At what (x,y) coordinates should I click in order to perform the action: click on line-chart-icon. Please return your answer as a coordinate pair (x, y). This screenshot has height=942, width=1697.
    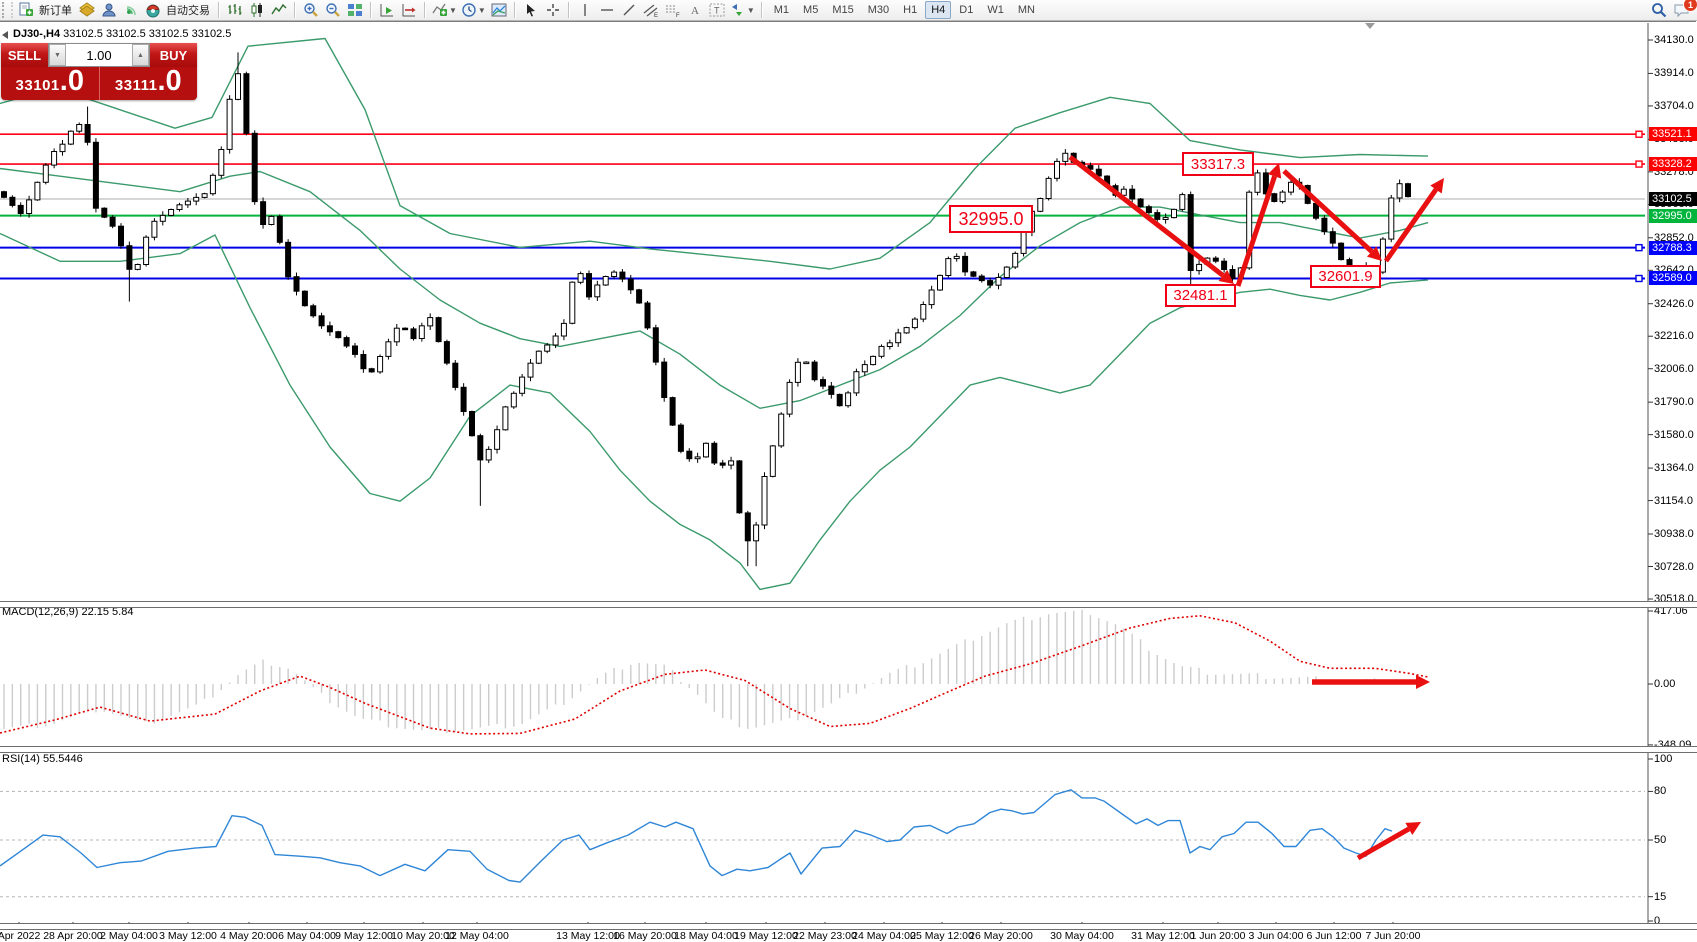
    Looking at the image, I should click on (279, 9).